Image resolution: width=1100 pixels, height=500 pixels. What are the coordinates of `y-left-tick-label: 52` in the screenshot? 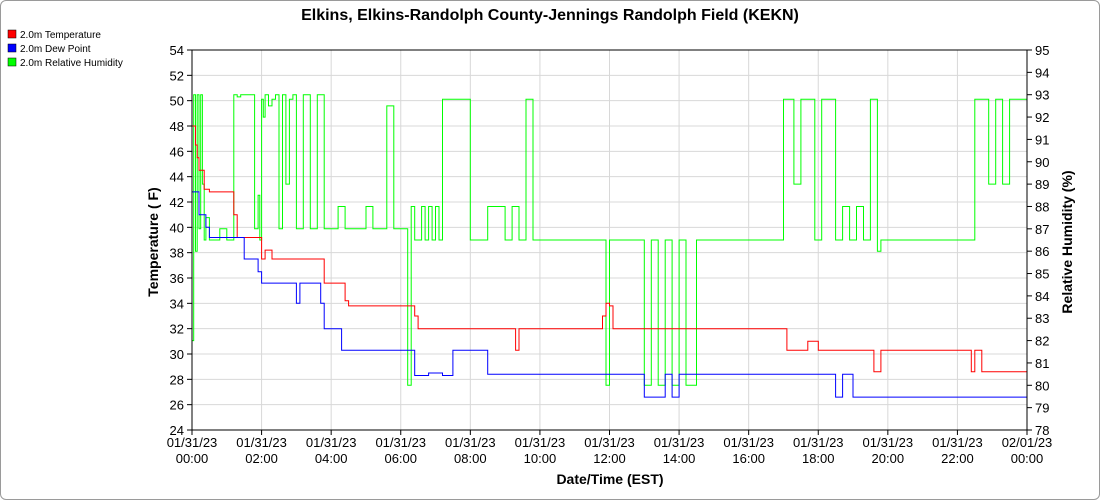 It's located at (177, 75).